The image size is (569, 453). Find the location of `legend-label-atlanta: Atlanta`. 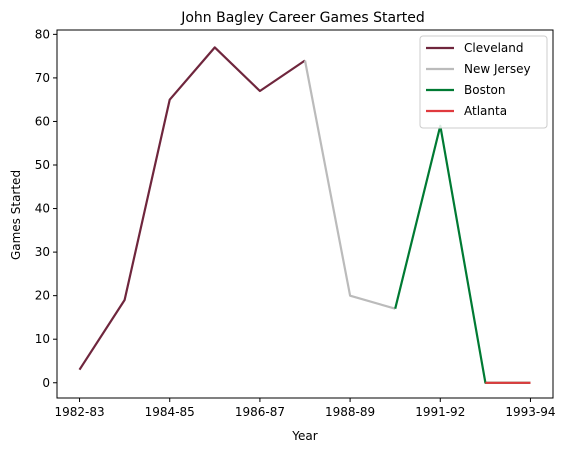

legend-label-atlanta: Atlanta is located at coordinates (485, 111).